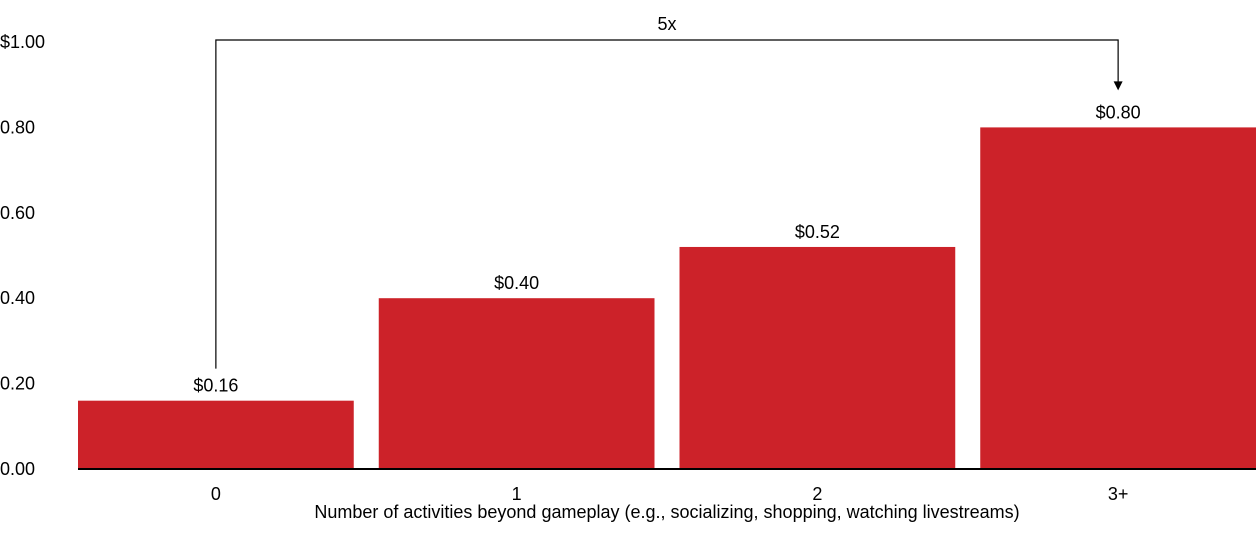  Describe the element at coordinates (215, 386) in the screenshot. I see `bar-value-label: $0.16` at that location.